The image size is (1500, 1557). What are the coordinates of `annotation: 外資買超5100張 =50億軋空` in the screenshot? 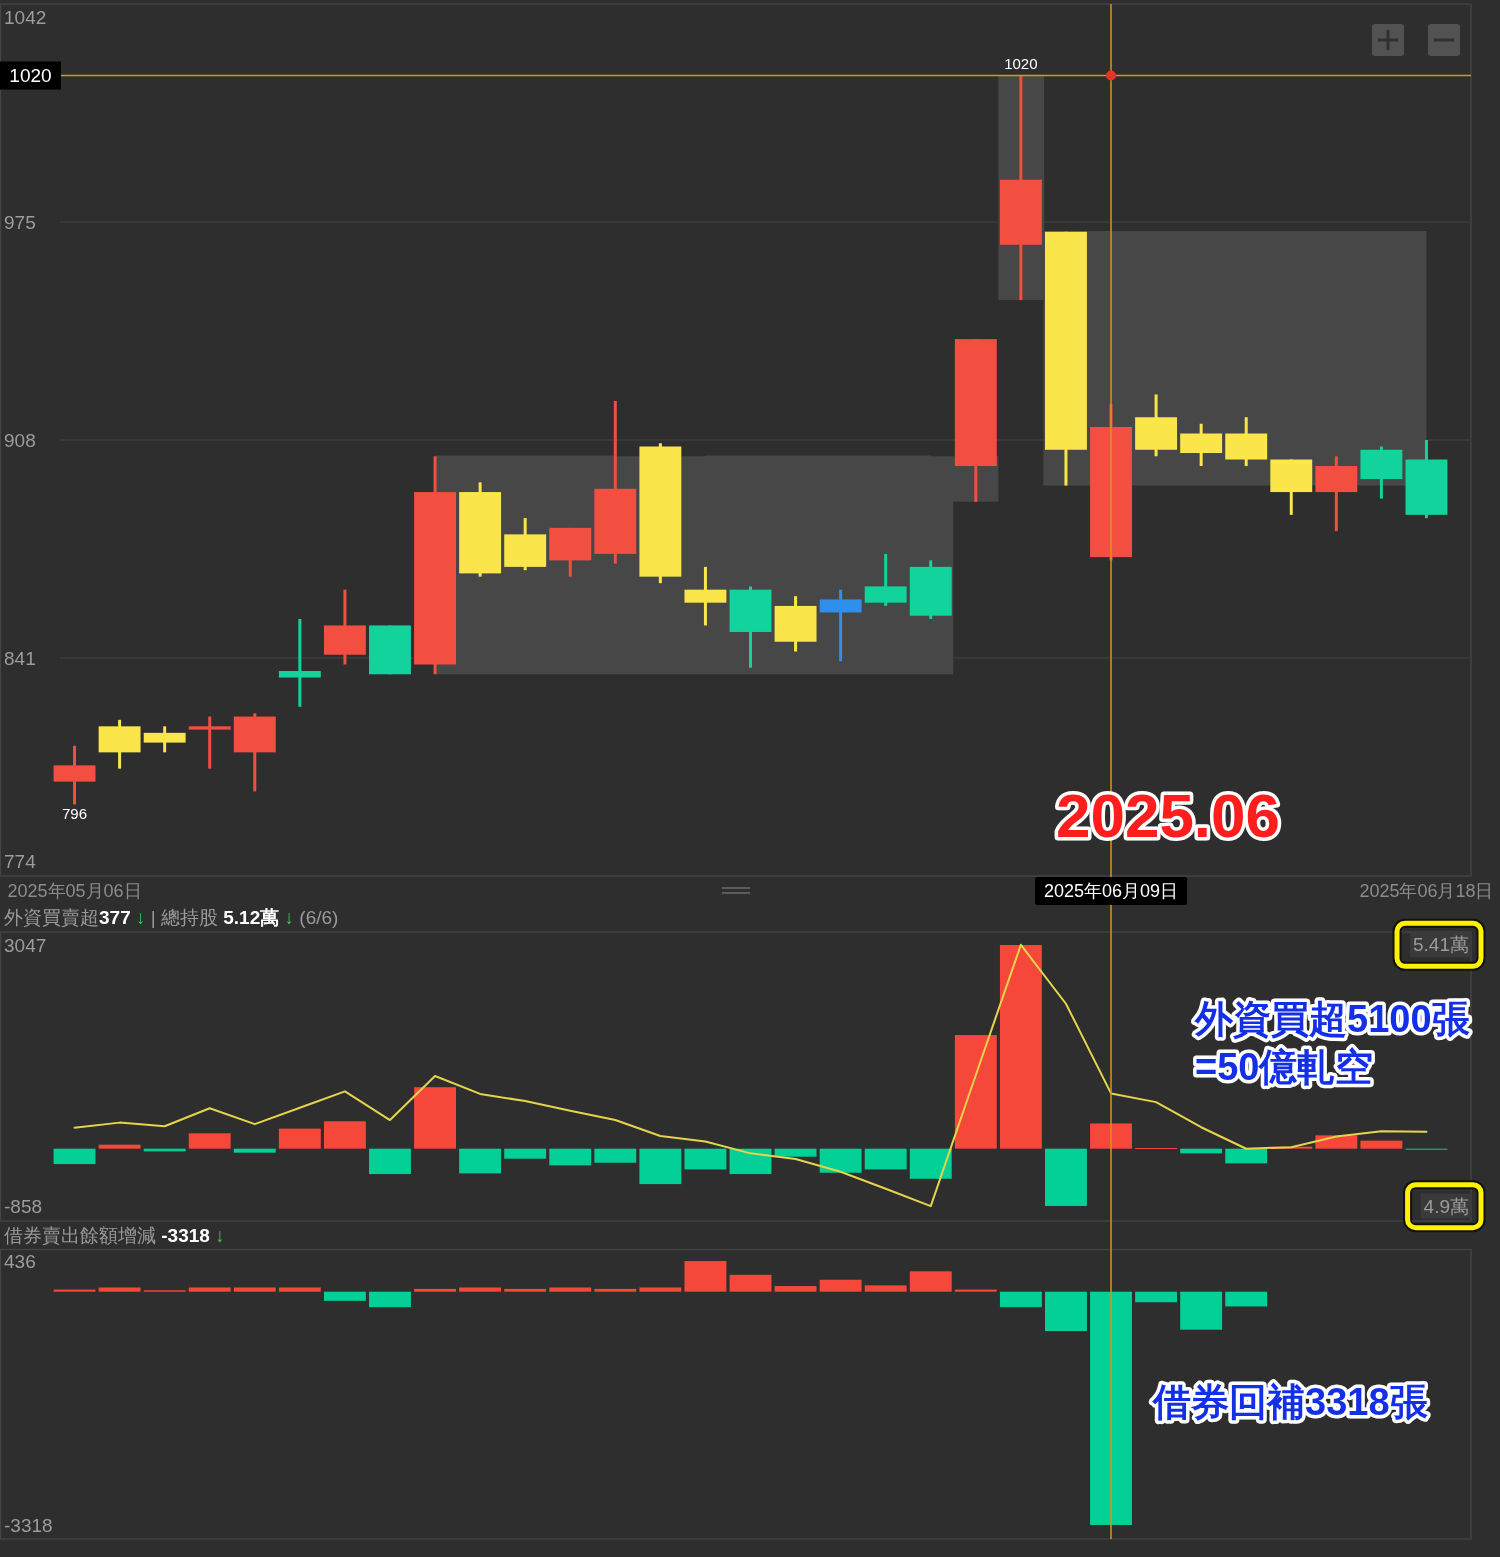 It's located at (1332, 1043).